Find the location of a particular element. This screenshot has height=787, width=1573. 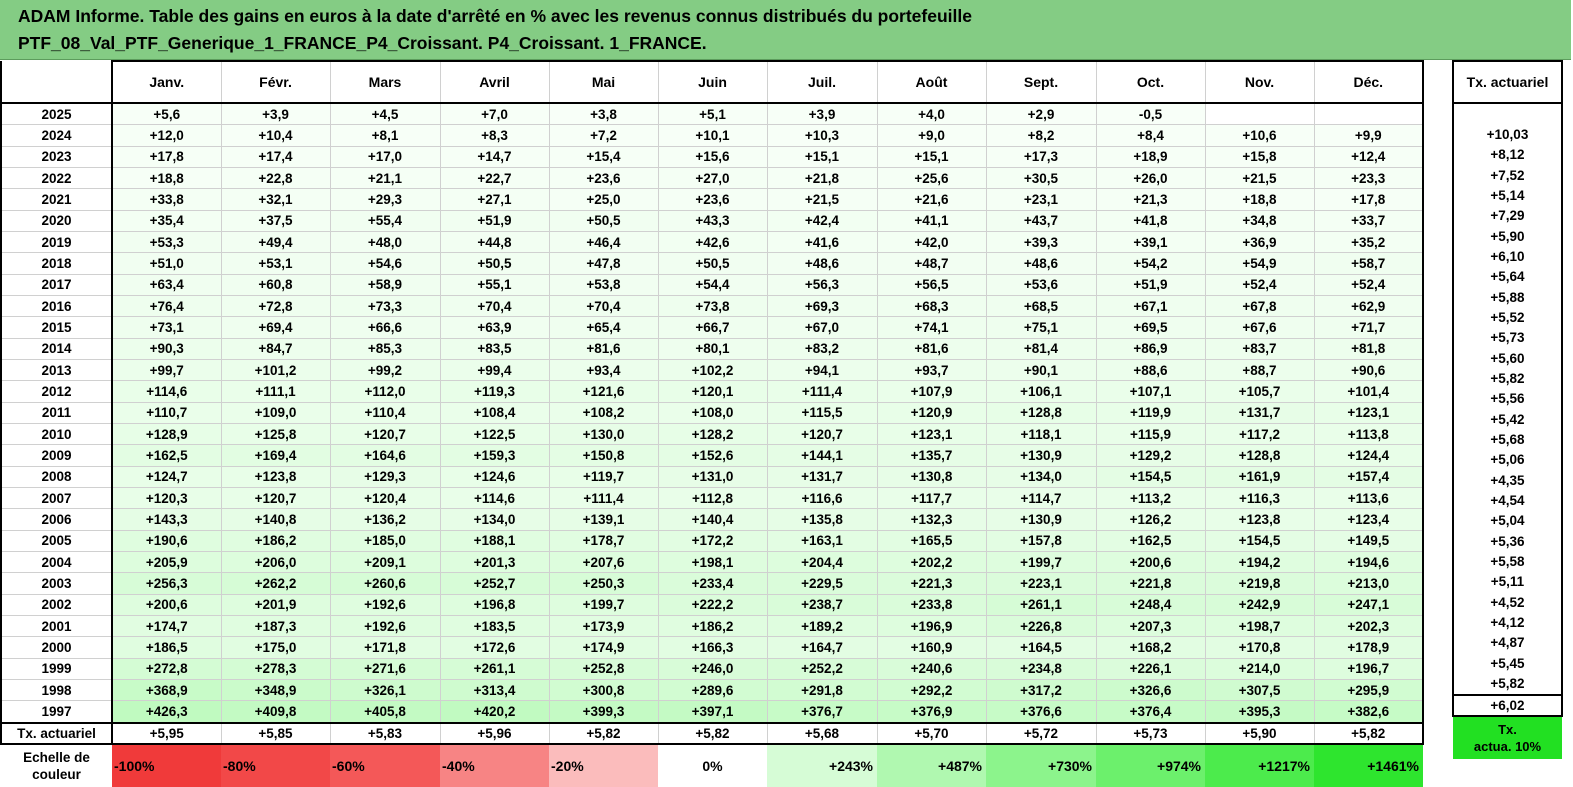

value-cell: +15,8 is located at coordinates (1259, 156).